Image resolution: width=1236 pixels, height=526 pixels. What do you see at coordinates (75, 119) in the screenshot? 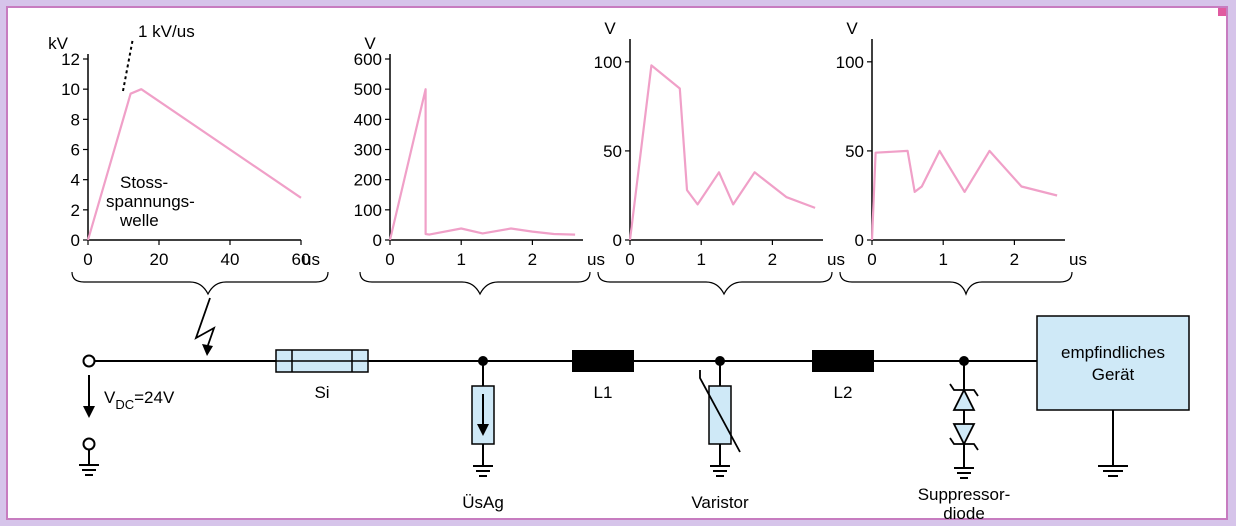
I see `y-tick-label: 8` at bounding box center [75, 119].